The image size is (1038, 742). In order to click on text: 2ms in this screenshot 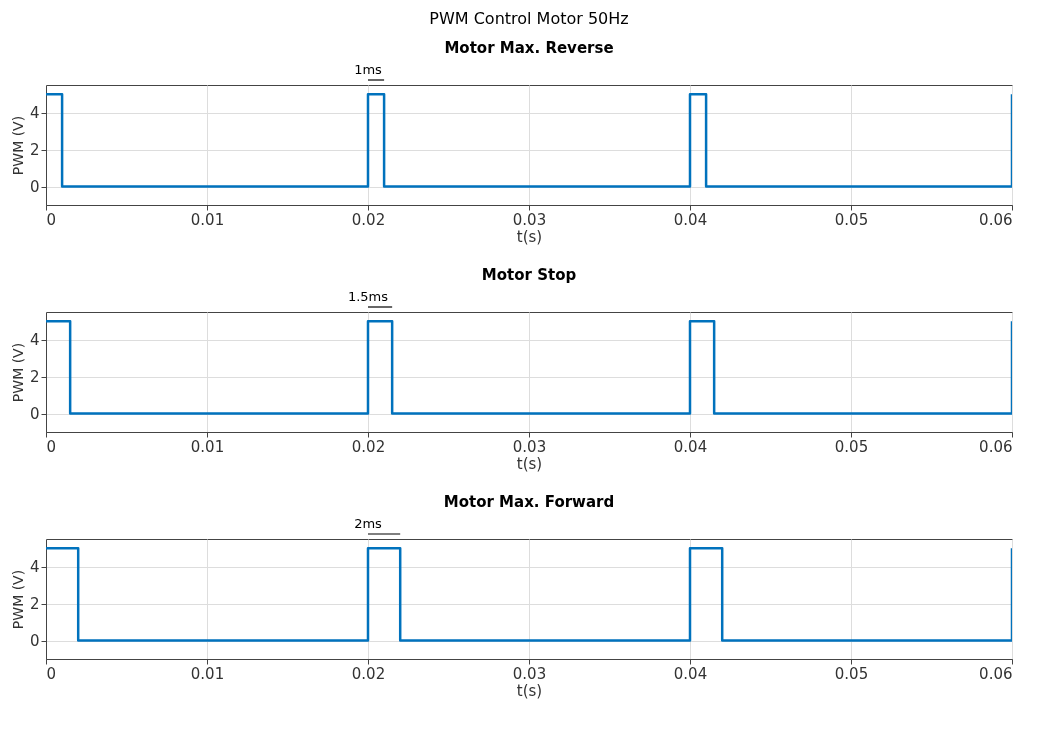, I will do `click(368, 523)`.